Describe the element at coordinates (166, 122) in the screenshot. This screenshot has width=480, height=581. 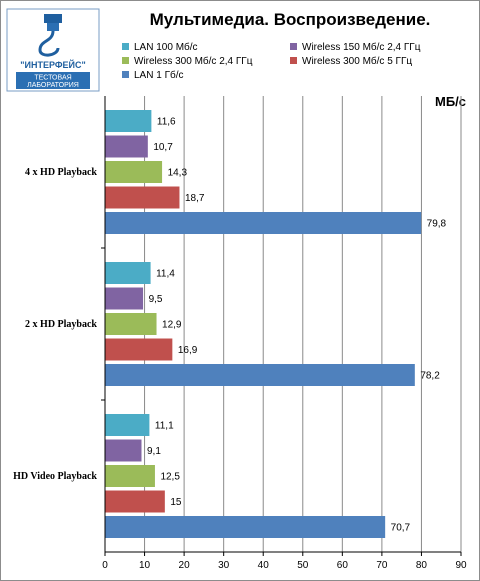
I see `data-label: 11,6` at that location.